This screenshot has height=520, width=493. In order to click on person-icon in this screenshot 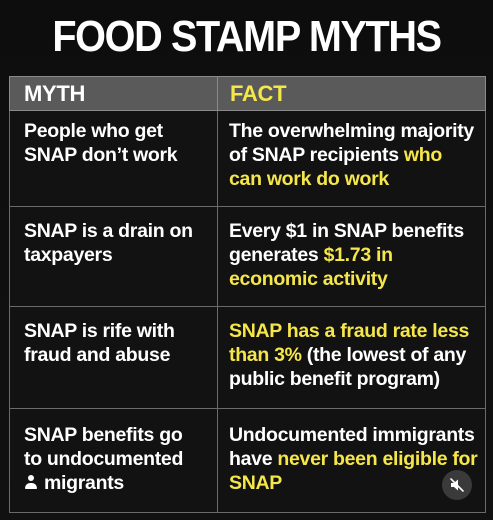, I will do `click(31, 482)`.